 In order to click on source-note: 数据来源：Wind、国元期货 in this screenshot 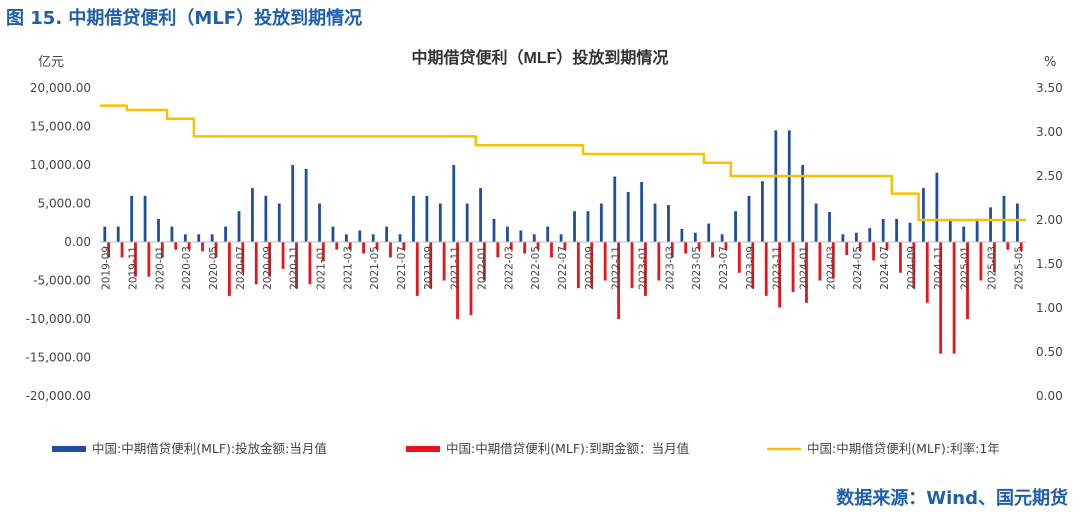, I will do `click(952, 498)`.